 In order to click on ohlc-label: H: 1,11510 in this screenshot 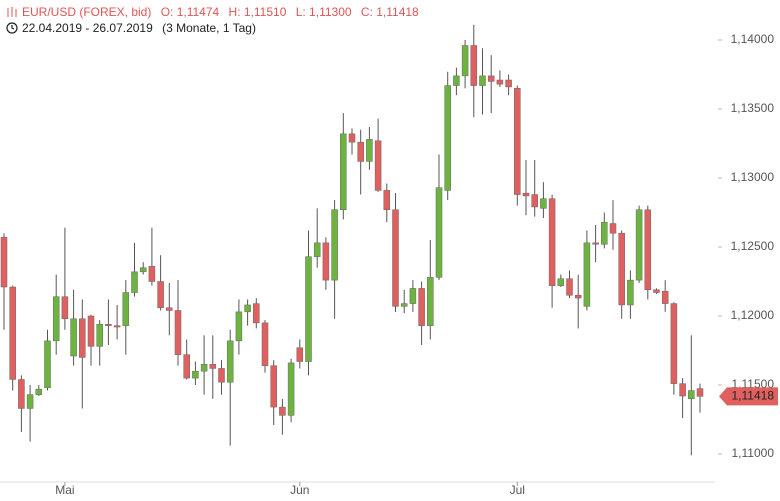, I will do `click(257, 12)`.